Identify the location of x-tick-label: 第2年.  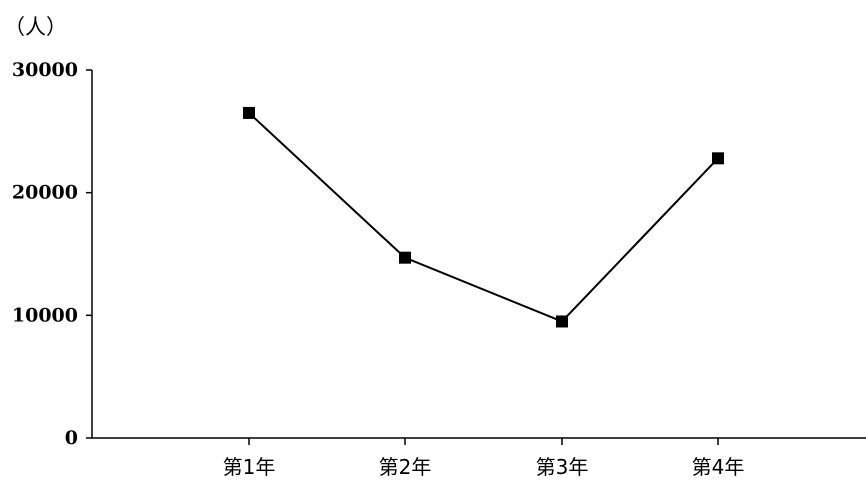
(405, 467).